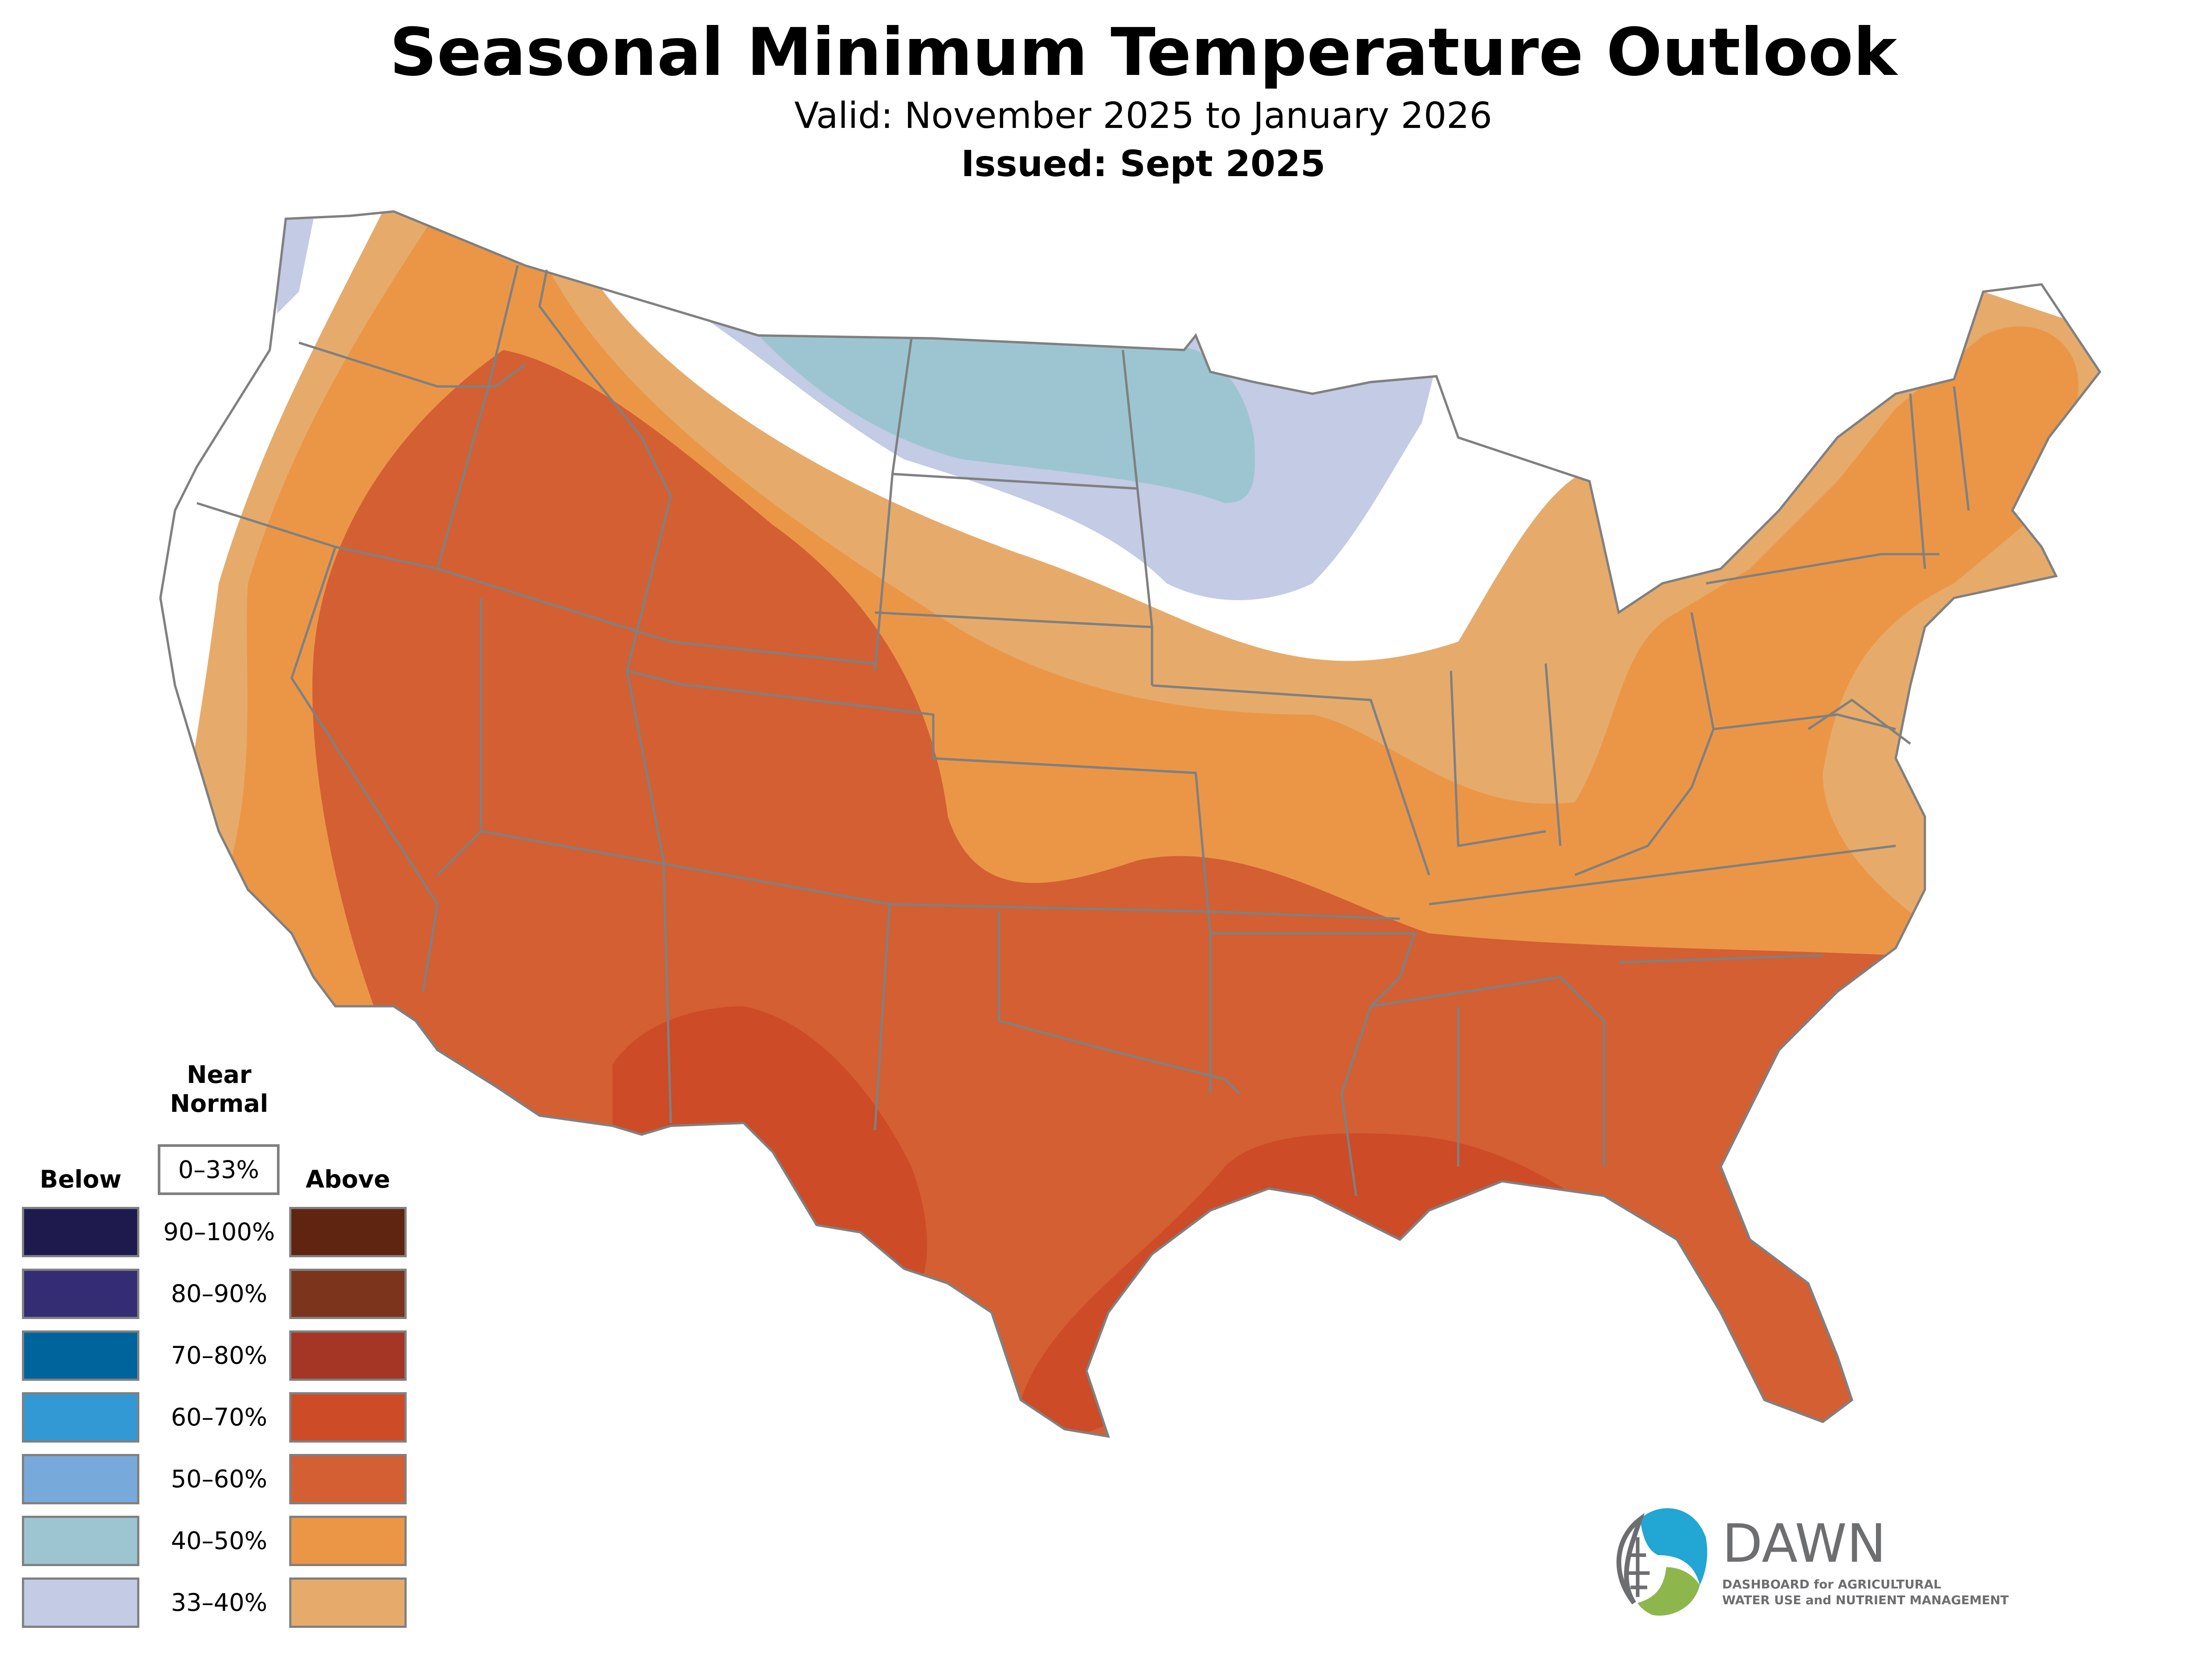 This screenshot has width=2191, height=1680. Describe the element at coordinates (219, 1417) in the screenshot. I see `legend-range-label: 60–70%` at that location.